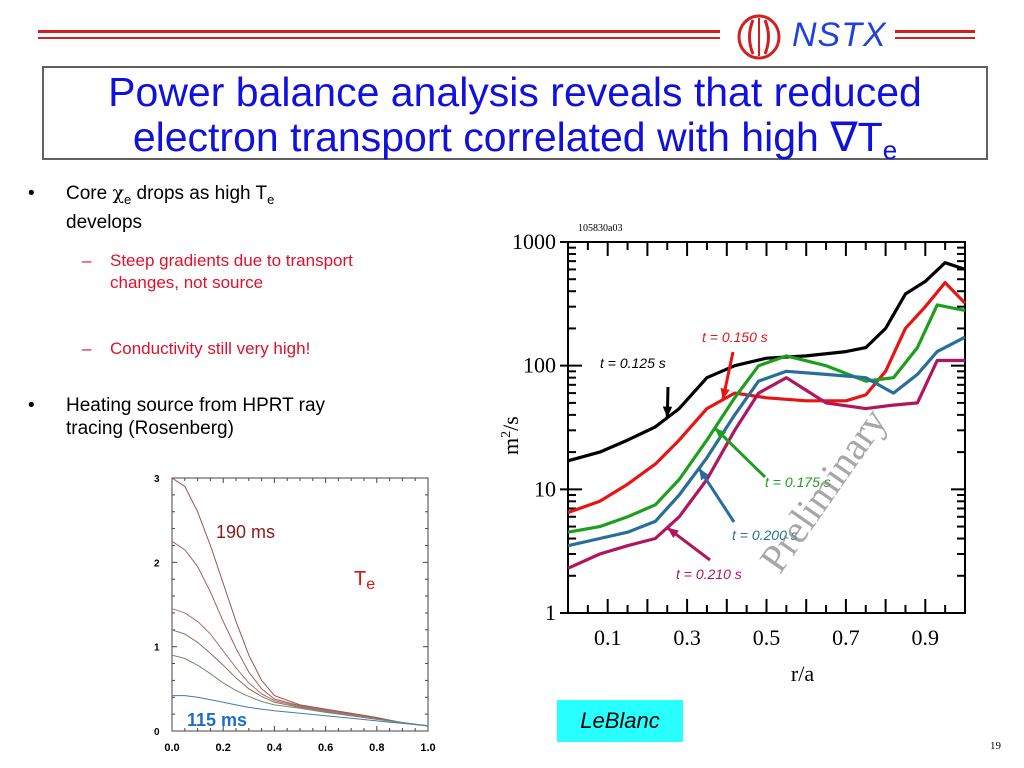  I want to click on nstx-logo-icon, so click(759, 37).